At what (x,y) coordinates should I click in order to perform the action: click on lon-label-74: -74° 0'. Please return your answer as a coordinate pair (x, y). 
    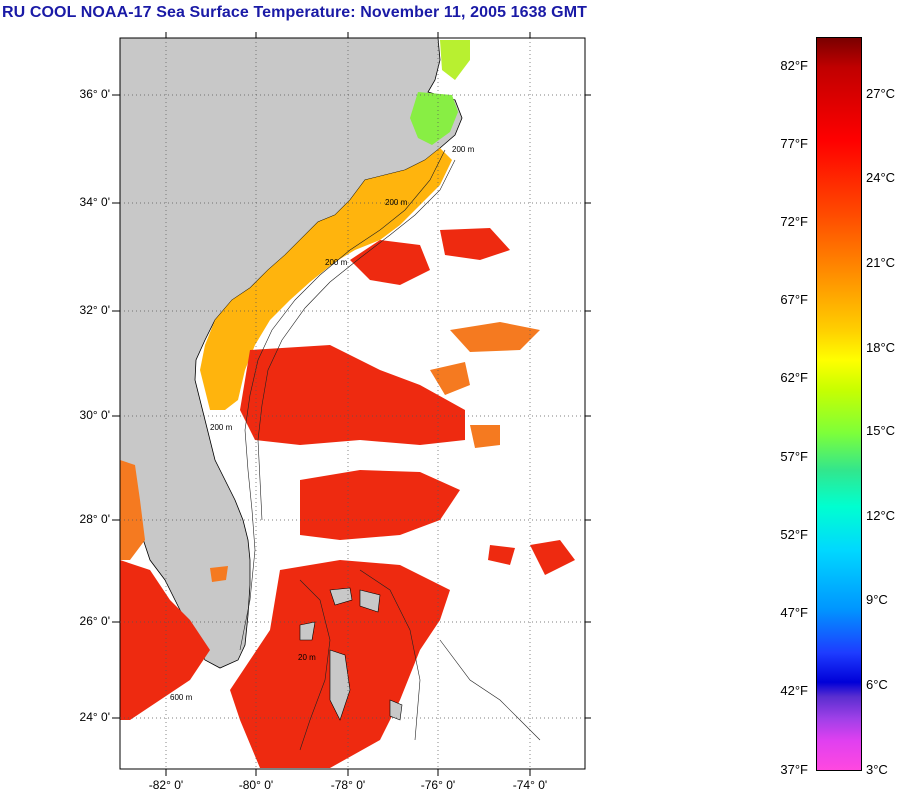
    Looking at the image, I should click on (530, 785).